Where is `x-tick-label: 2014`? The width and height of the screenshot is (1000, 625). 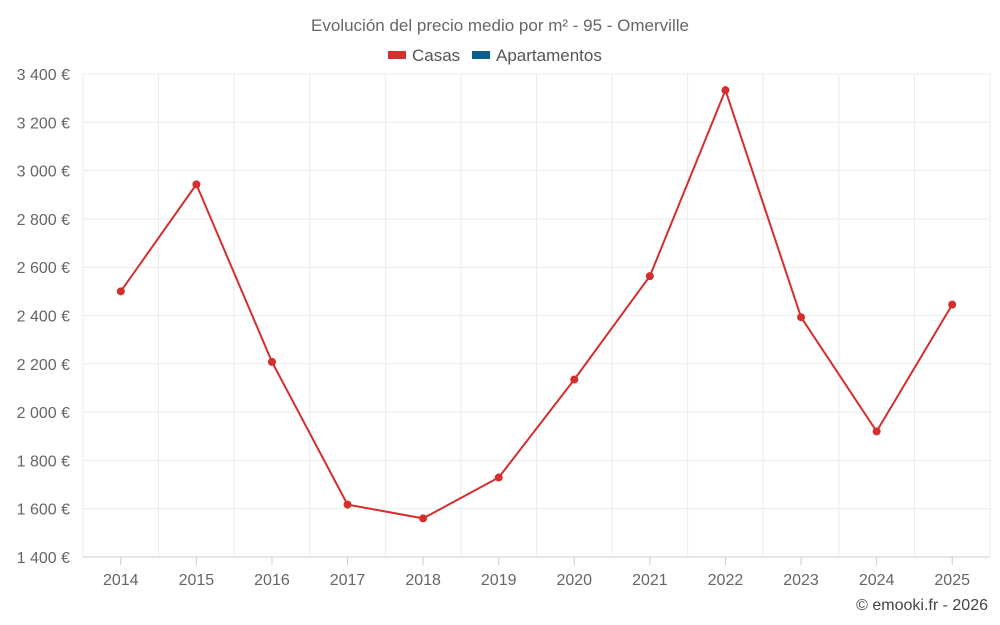
x-tick-label: 2014 is located at coordinates (121, 580).